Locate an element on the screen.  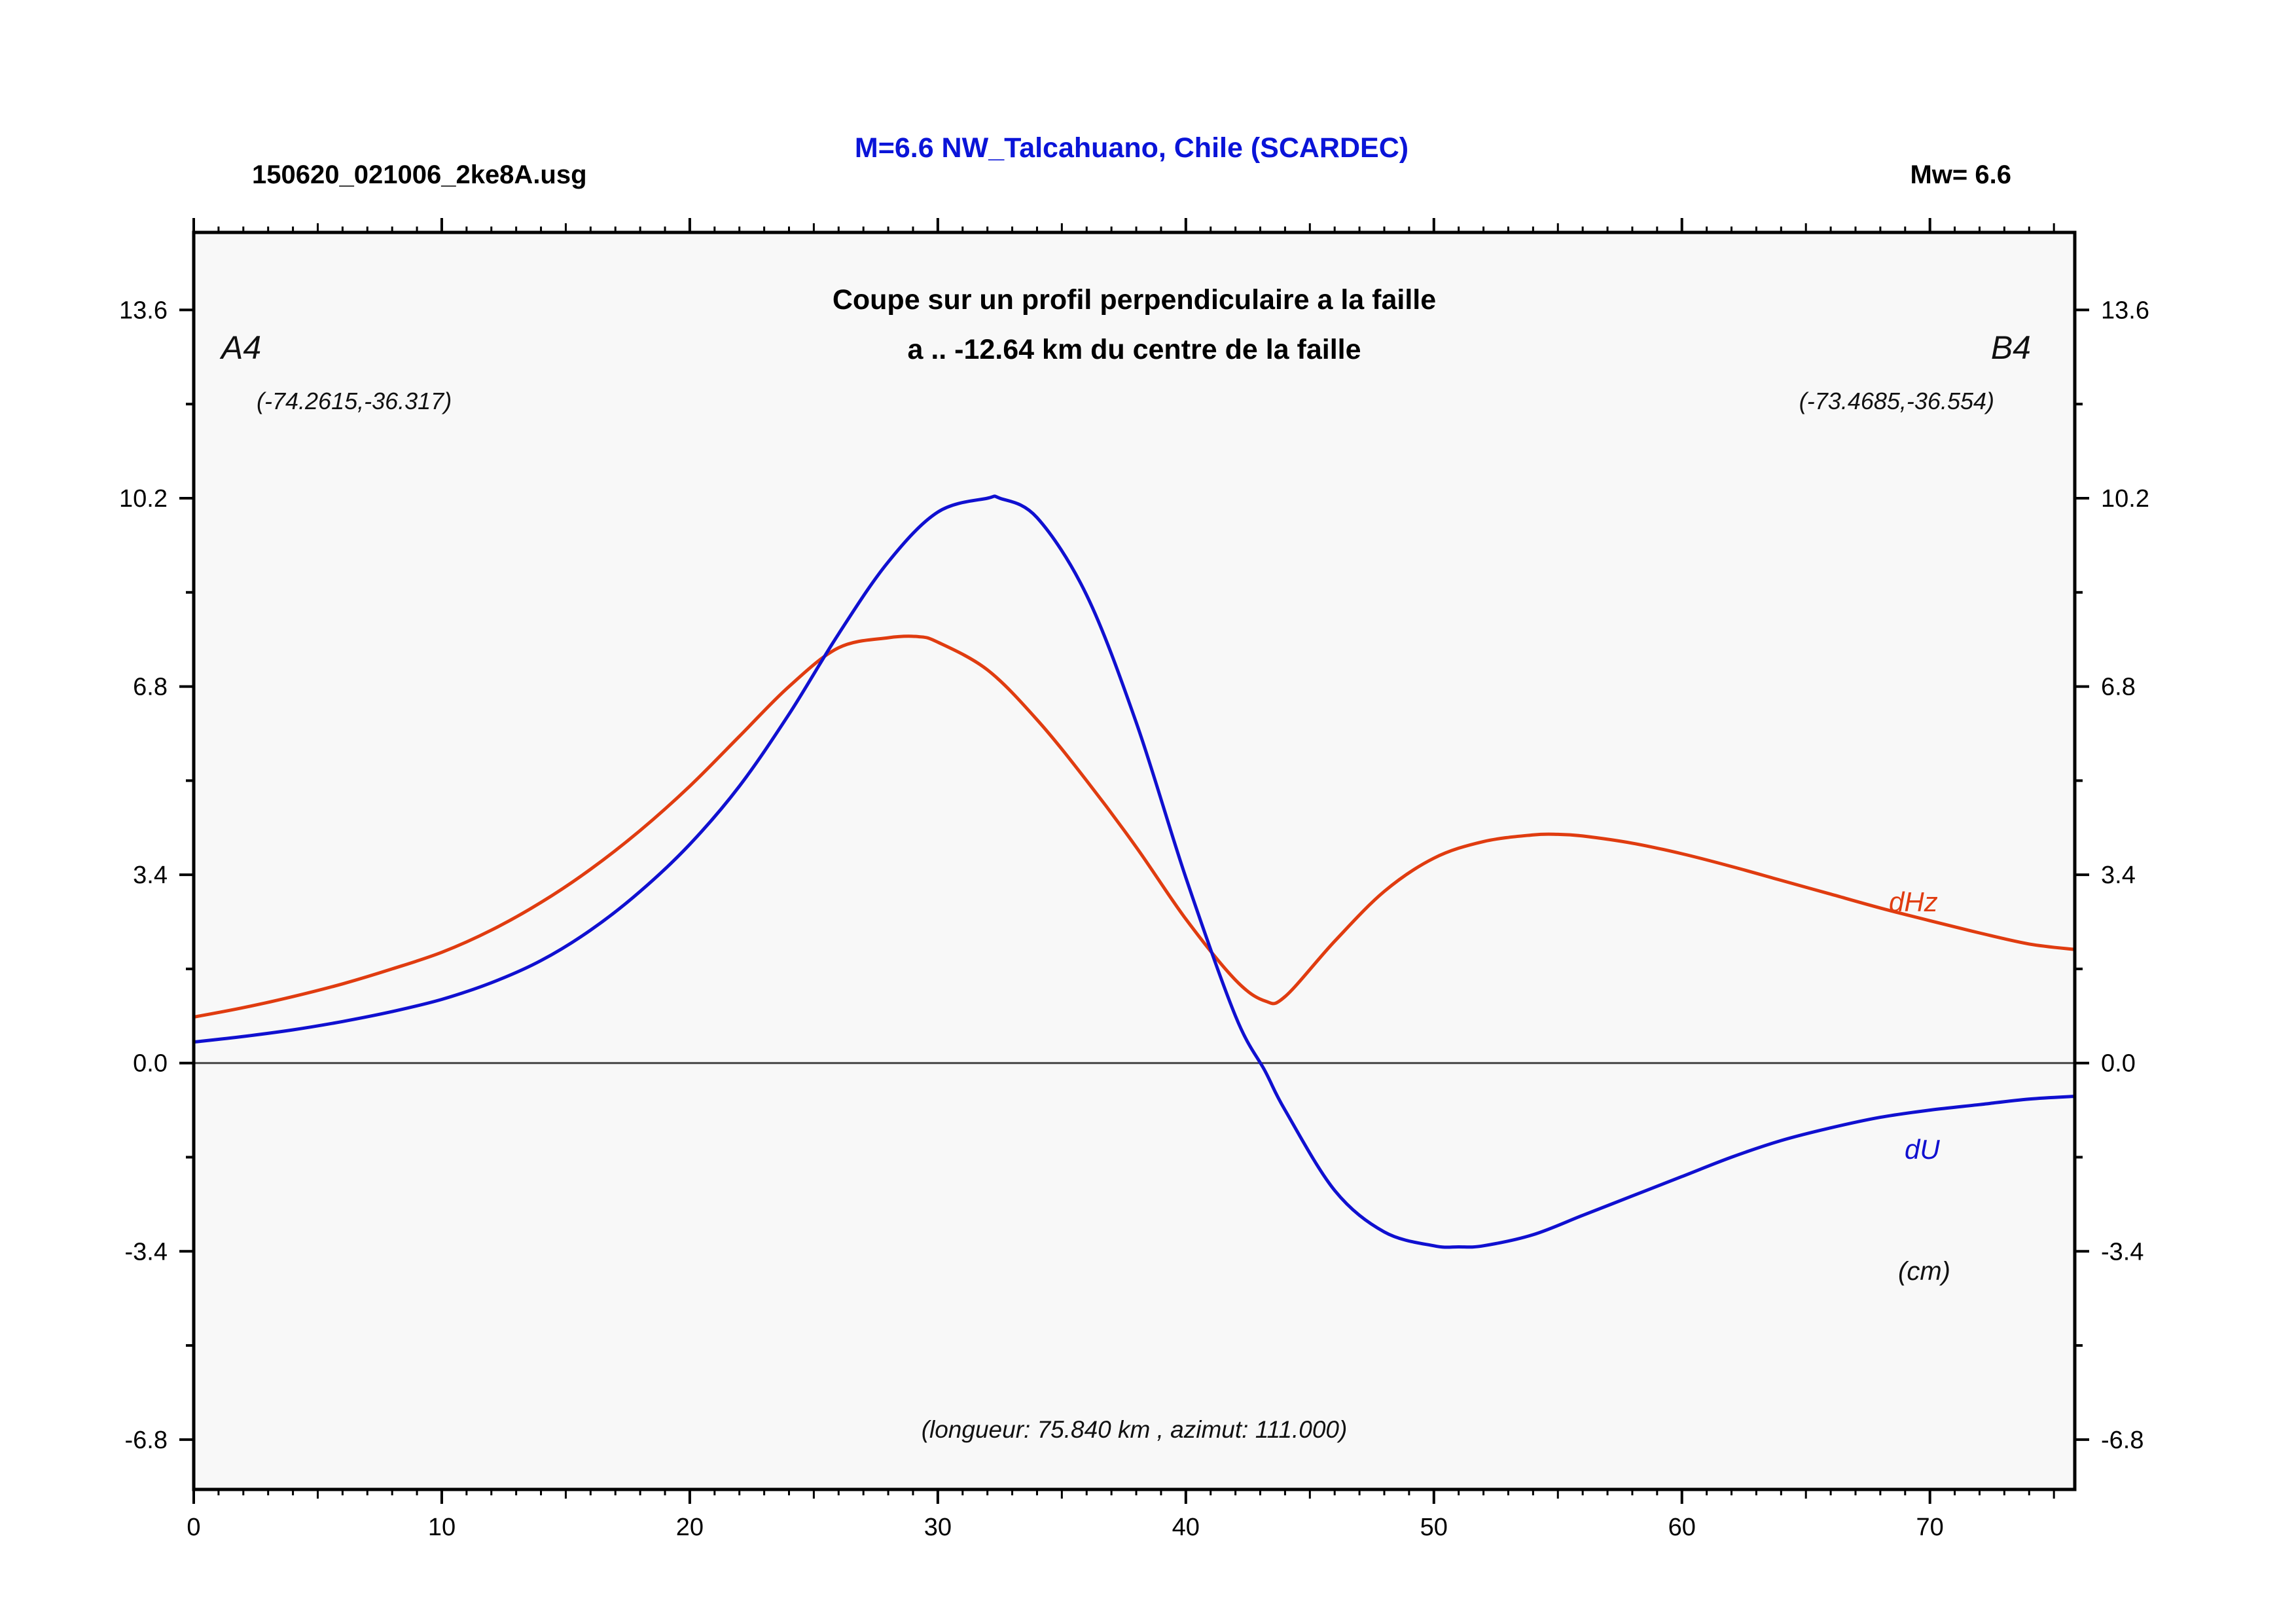
chart-subtitle: a .. -12.64 km du centre de la faille is located at coordinates (1134, 349).